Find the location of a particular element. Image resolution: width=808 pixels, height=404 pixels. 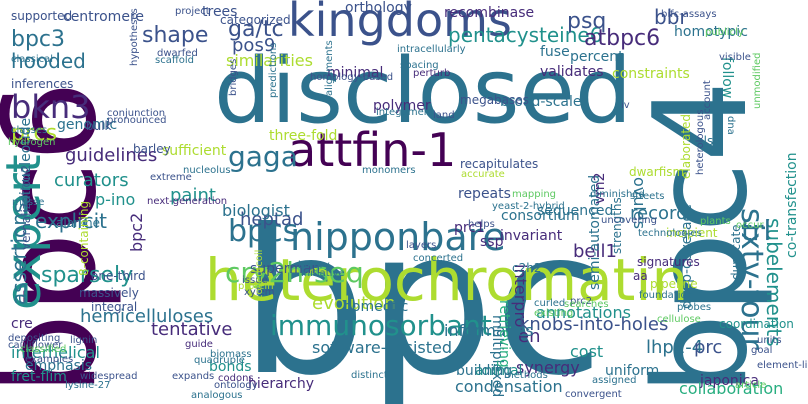

word-190: iv is located at coordinates (625, 105).